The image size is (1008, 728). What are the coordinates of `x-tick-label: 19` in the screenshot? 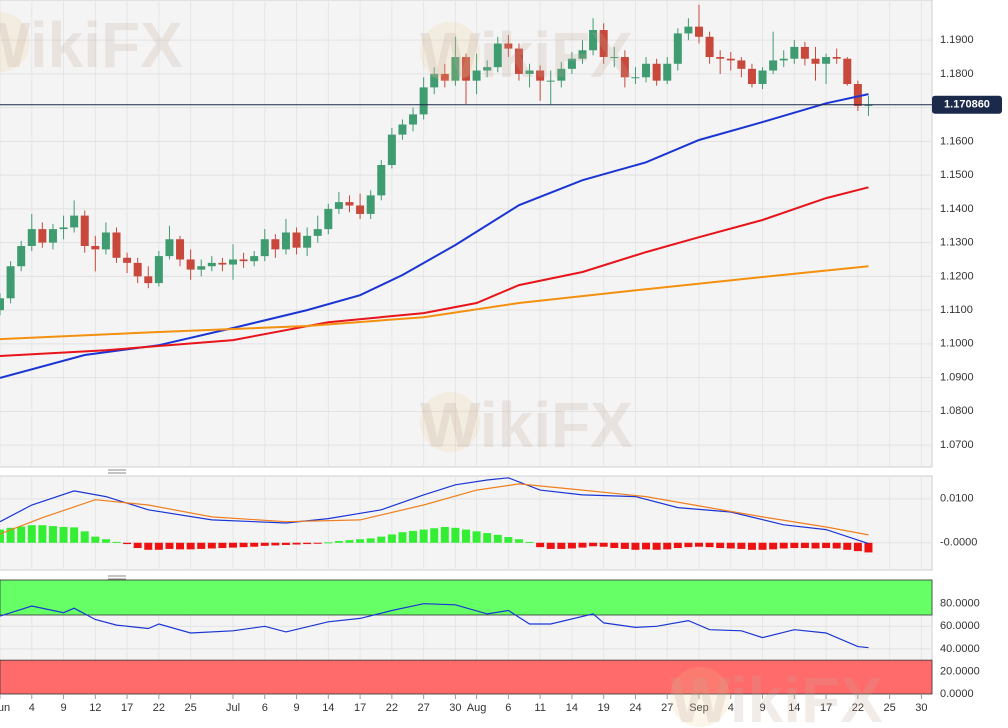 It's located at (604, 708).